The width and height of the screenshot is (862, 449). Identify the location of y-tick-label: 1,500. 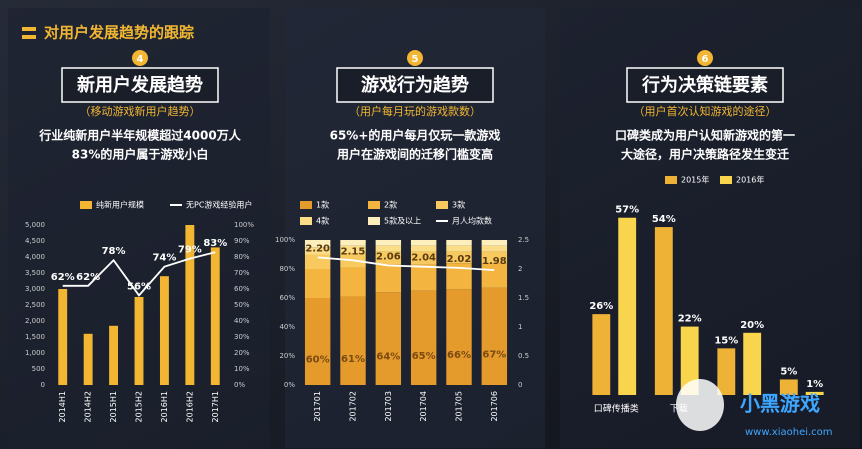
(35, 337).